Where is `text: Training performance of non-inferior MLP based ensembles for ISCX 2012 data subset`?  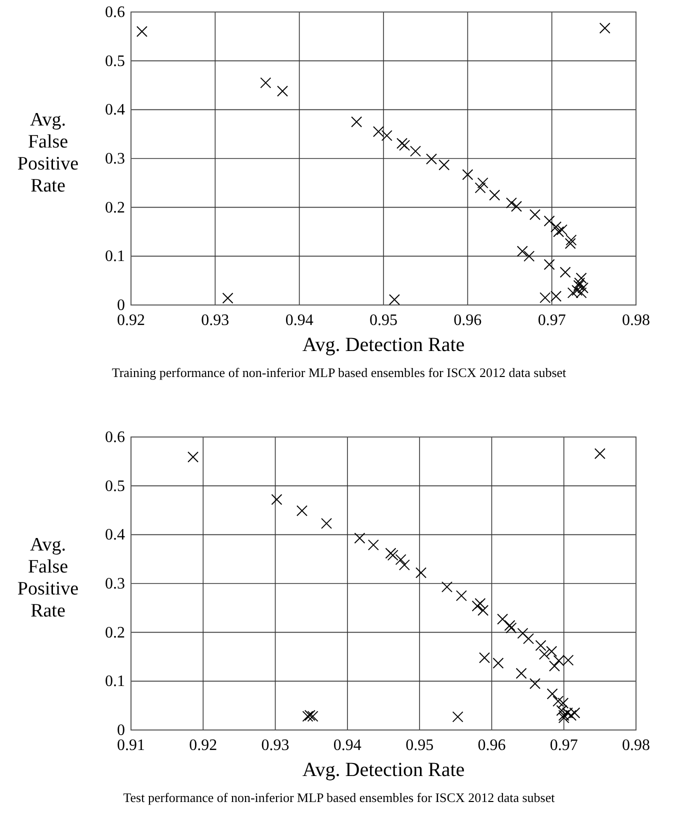 text: Training performance of non-inferior MLP based ensembles for ISCX 2012 data subset is located at coordinates (339, 372).